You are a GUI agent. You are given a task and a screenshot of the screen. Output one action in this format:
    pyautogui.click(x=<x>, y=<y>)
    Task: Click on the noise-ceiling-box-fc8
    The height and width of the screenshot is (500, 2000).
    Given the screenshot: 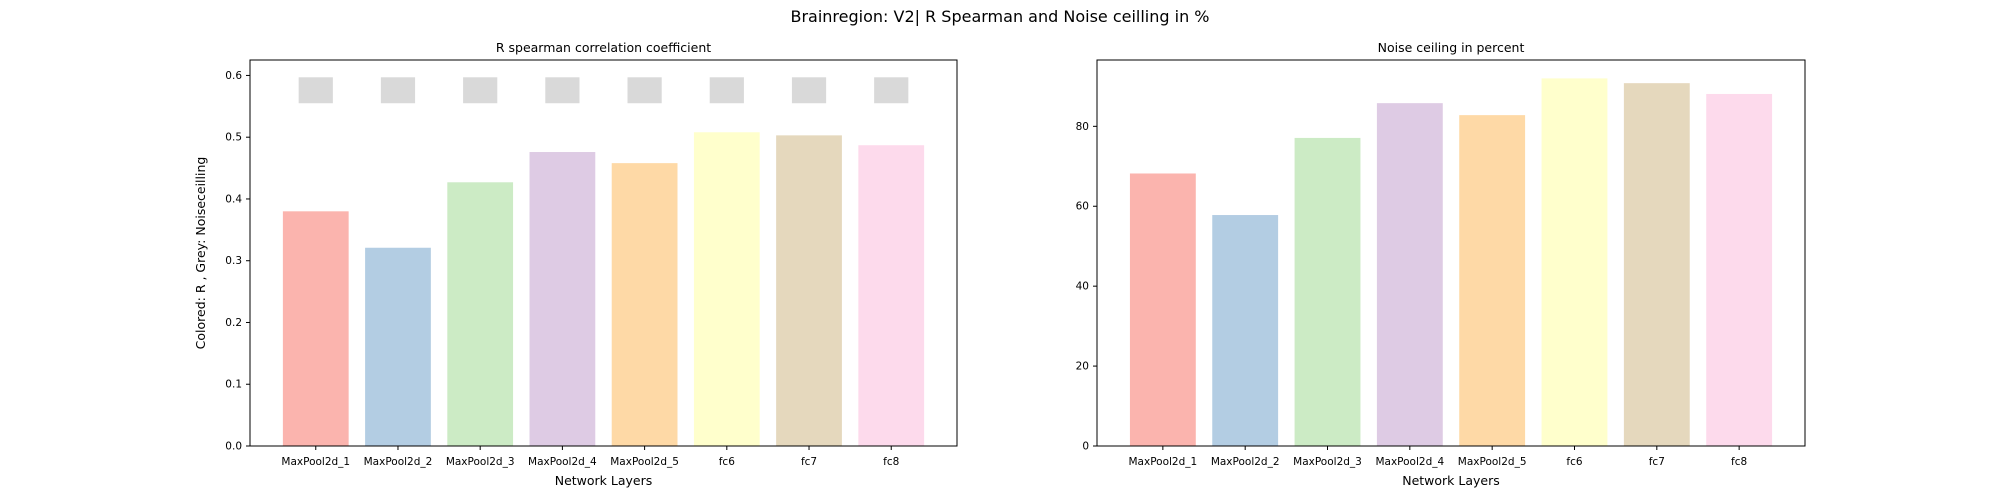 What is the action you would take?
    pyautogui.click(x=891, y=90)
    